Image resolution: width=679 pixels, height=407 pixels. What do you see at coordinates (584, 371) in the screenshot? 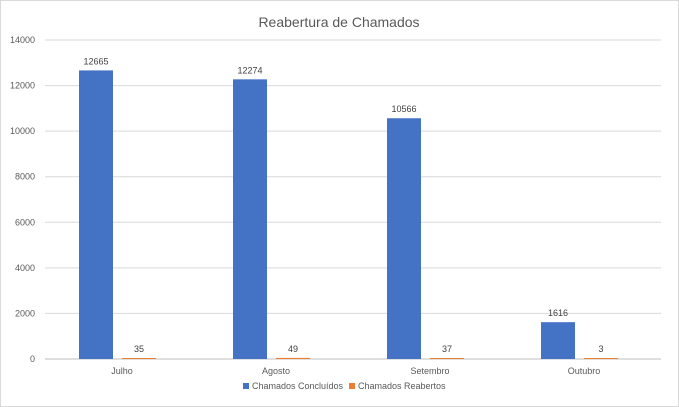
I see `x-tick-label: Outubro` at bounding box center [584, 371].